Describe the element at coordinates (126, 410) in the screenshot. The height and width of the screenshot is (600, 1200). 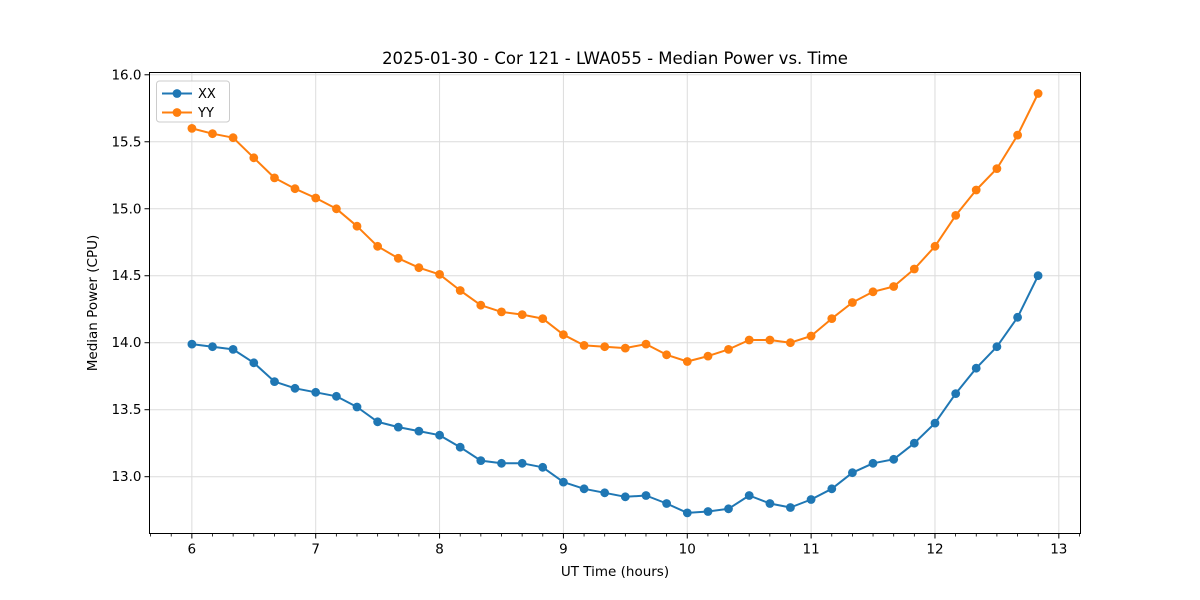
I see `y-tick-label-13.5: 13.5` at that location.